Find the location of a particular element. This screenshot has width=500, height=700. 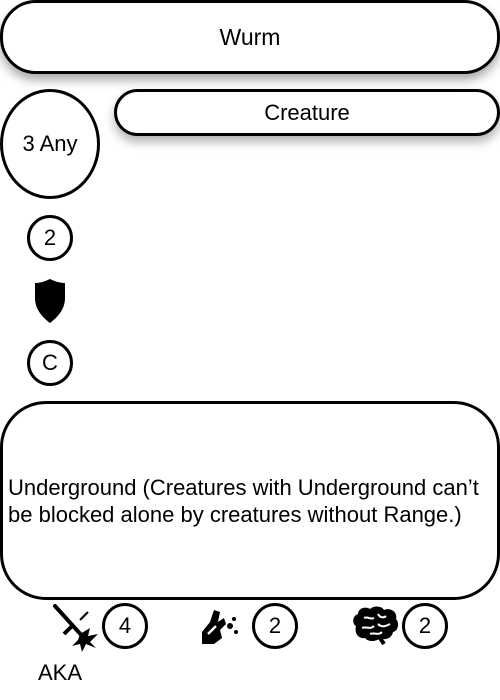

card-name-bar: Wurm is located at coordinates (250, 37).